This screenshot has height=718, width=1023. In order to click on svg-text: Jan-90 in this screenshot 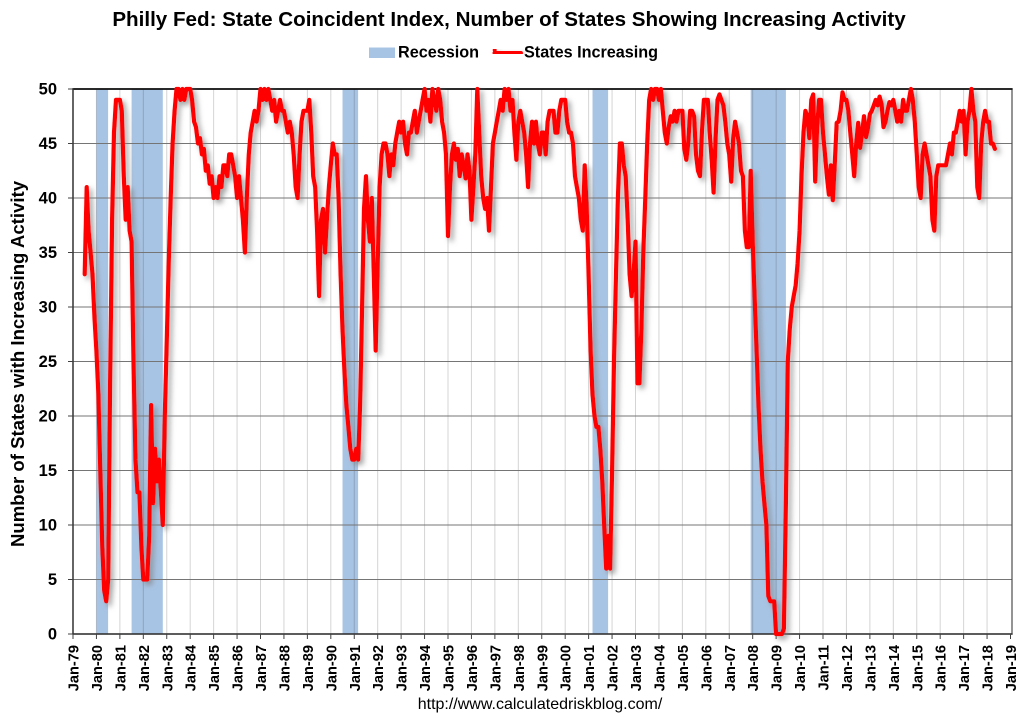, I will do `click(332, 668)`.